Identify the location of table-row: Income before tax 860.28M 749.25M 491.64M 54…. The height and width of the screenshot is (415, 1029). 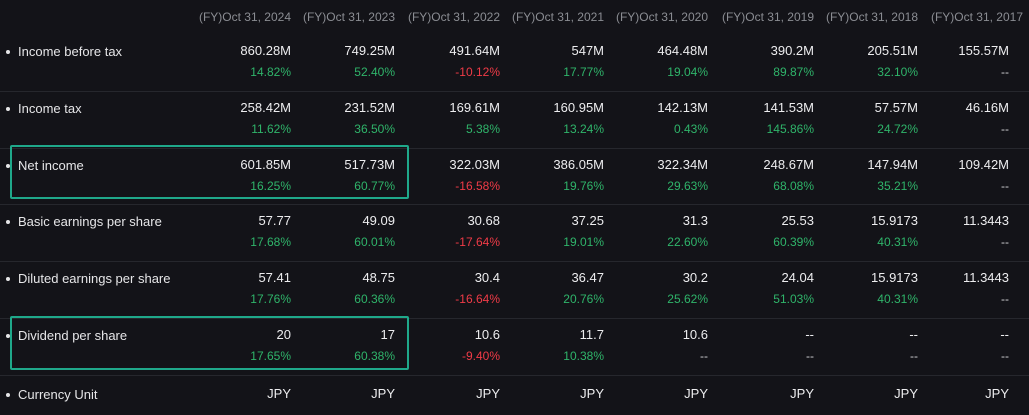
(514, 63).